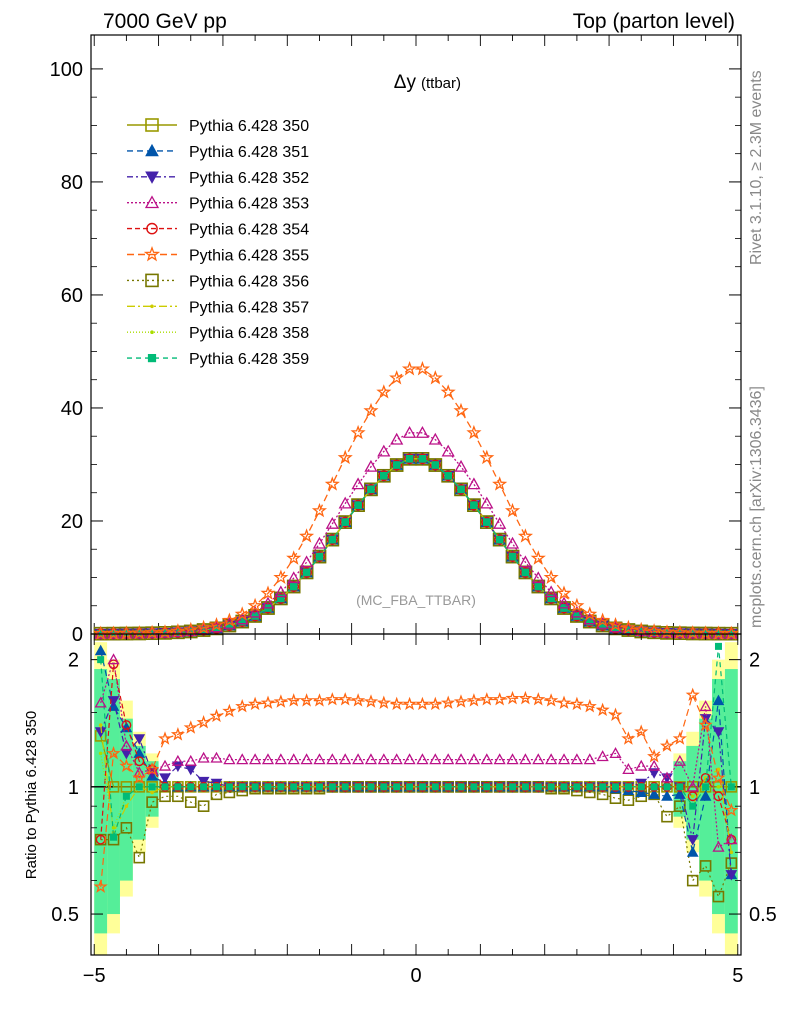 Image resolution: width=786 pixels, height=1024 pixels. Describe the element at coordinates (73, 661) in the screenshot. I see `ratio-y-tick-label: 2` at that location.